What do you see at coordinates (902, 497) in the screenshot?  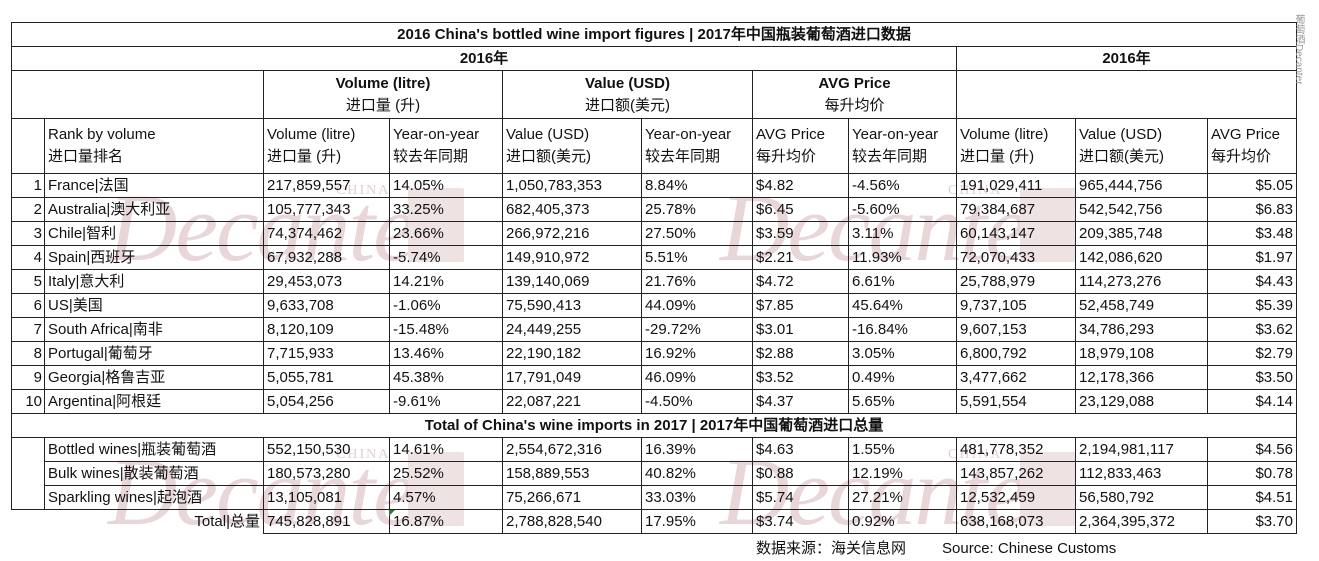 I see `cell-avg-yoy: 27.21%` at bounding box center [902, 497].